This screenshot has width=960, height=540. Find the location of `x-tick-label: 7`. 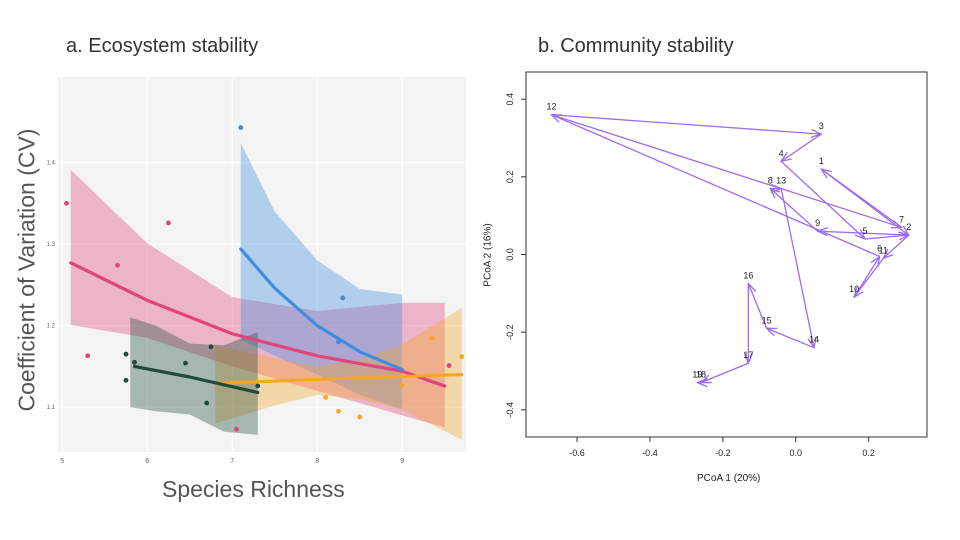

x-tick-label: 7 is located at coordinates (232, 461).